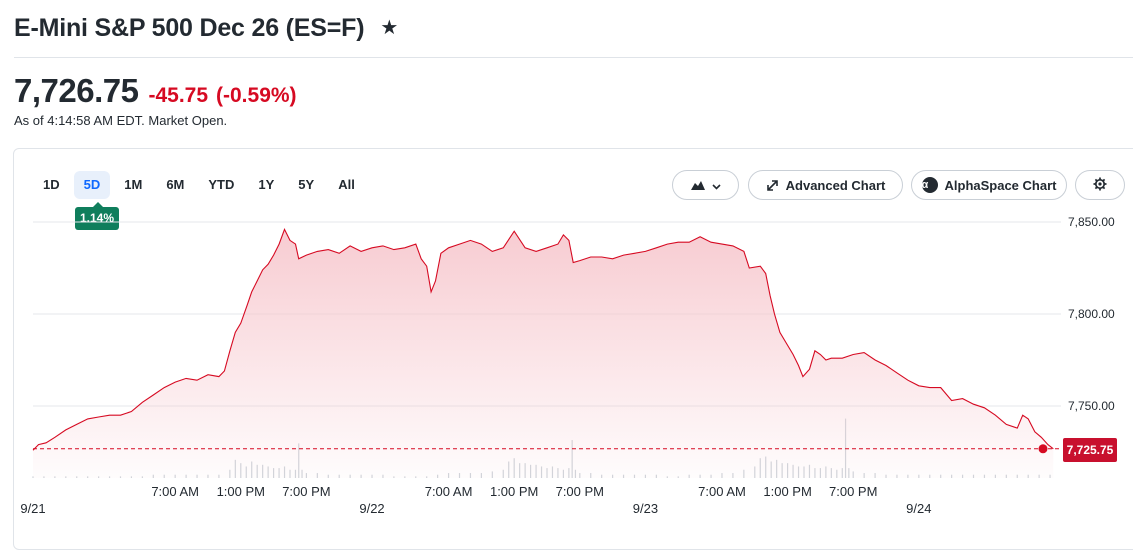 This screenshot has width=1133, height=550. I want to click on alpha-icon: α, so click(929, 185).